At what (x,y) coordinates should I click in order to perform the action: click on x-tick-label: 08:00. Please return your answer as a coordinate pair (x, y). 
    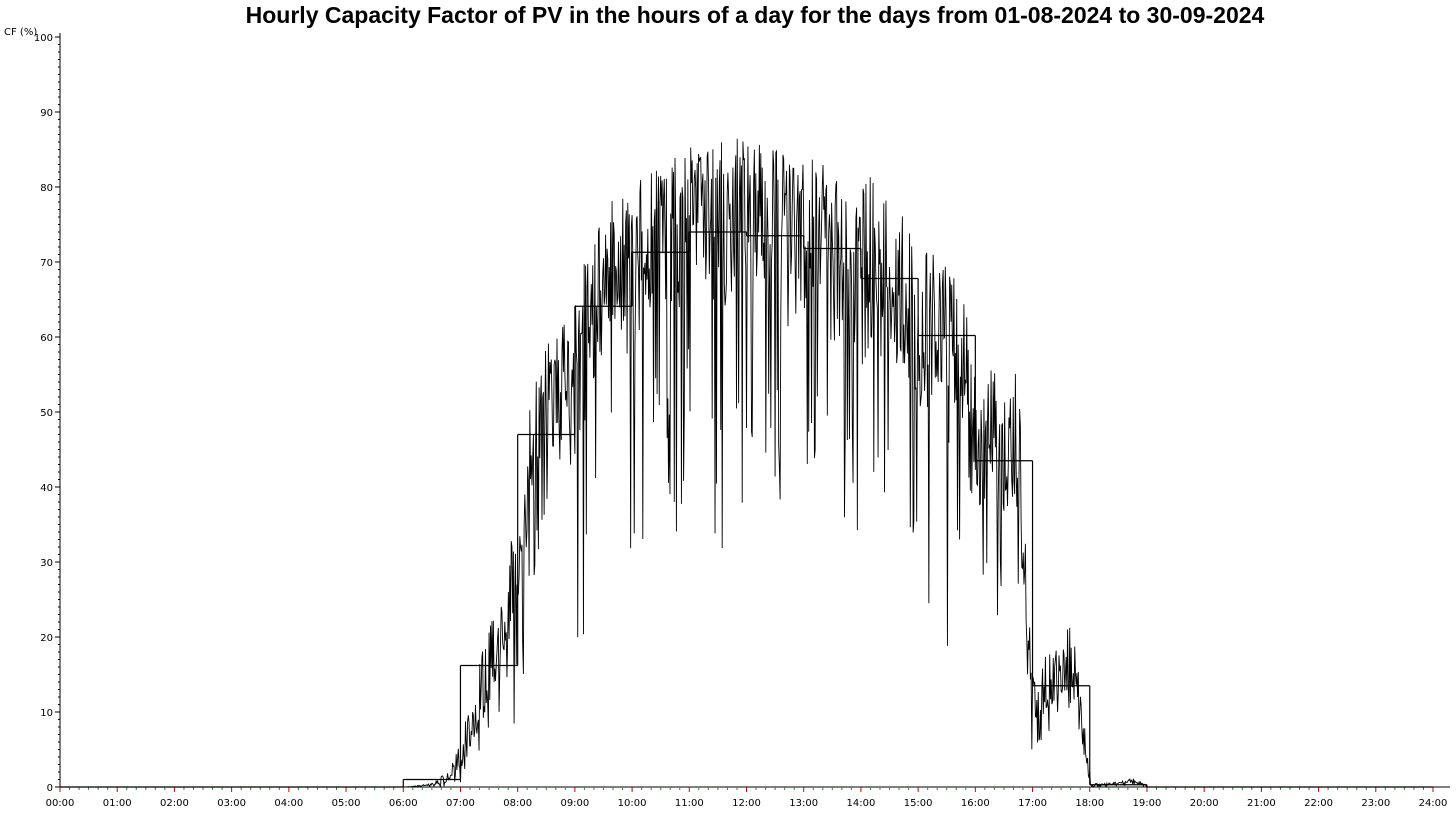
    Looking at the image, I should click on (517, 803).